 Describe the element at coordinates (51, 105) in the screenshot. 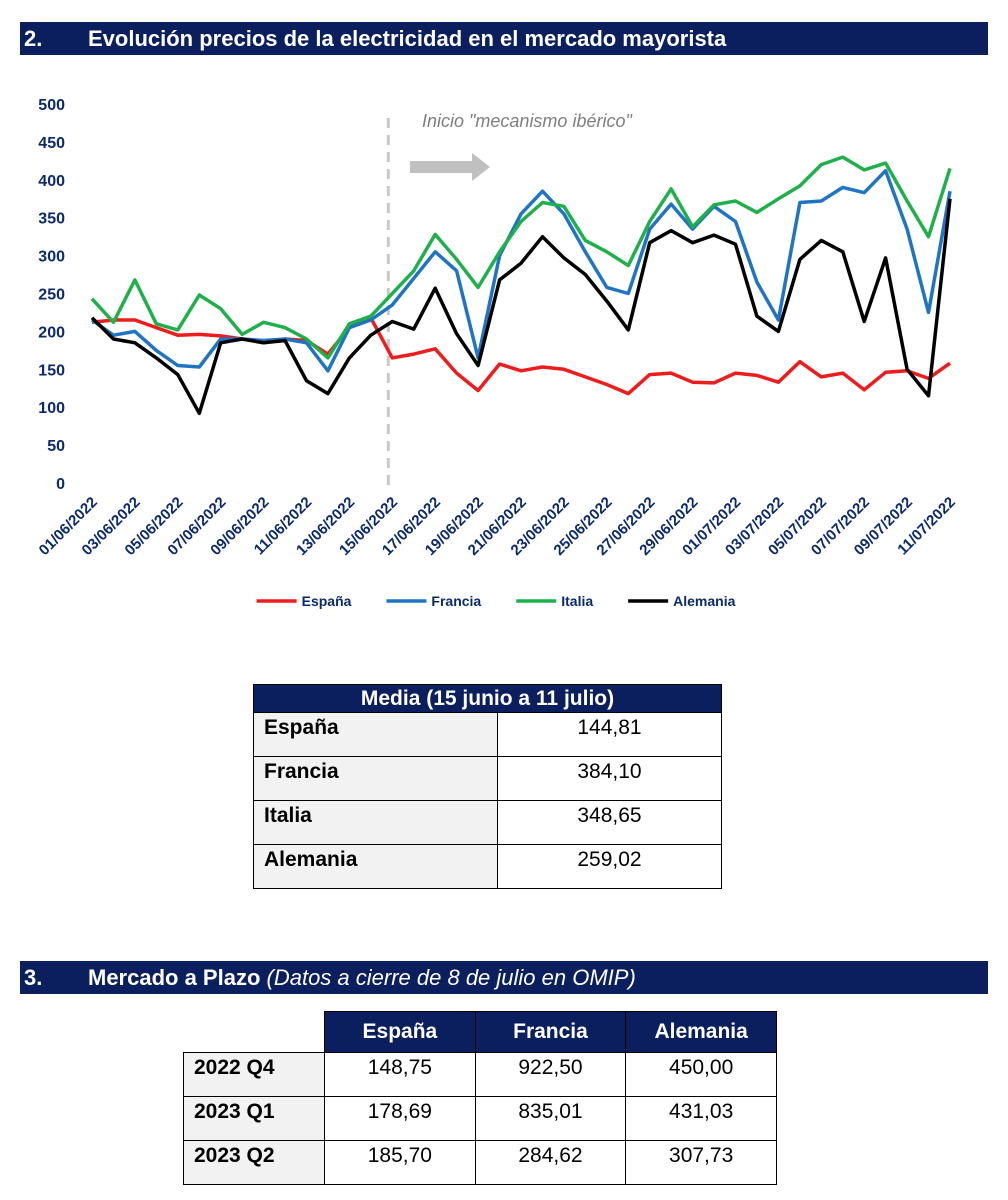

I see `y-tick-label: 500` at that location.